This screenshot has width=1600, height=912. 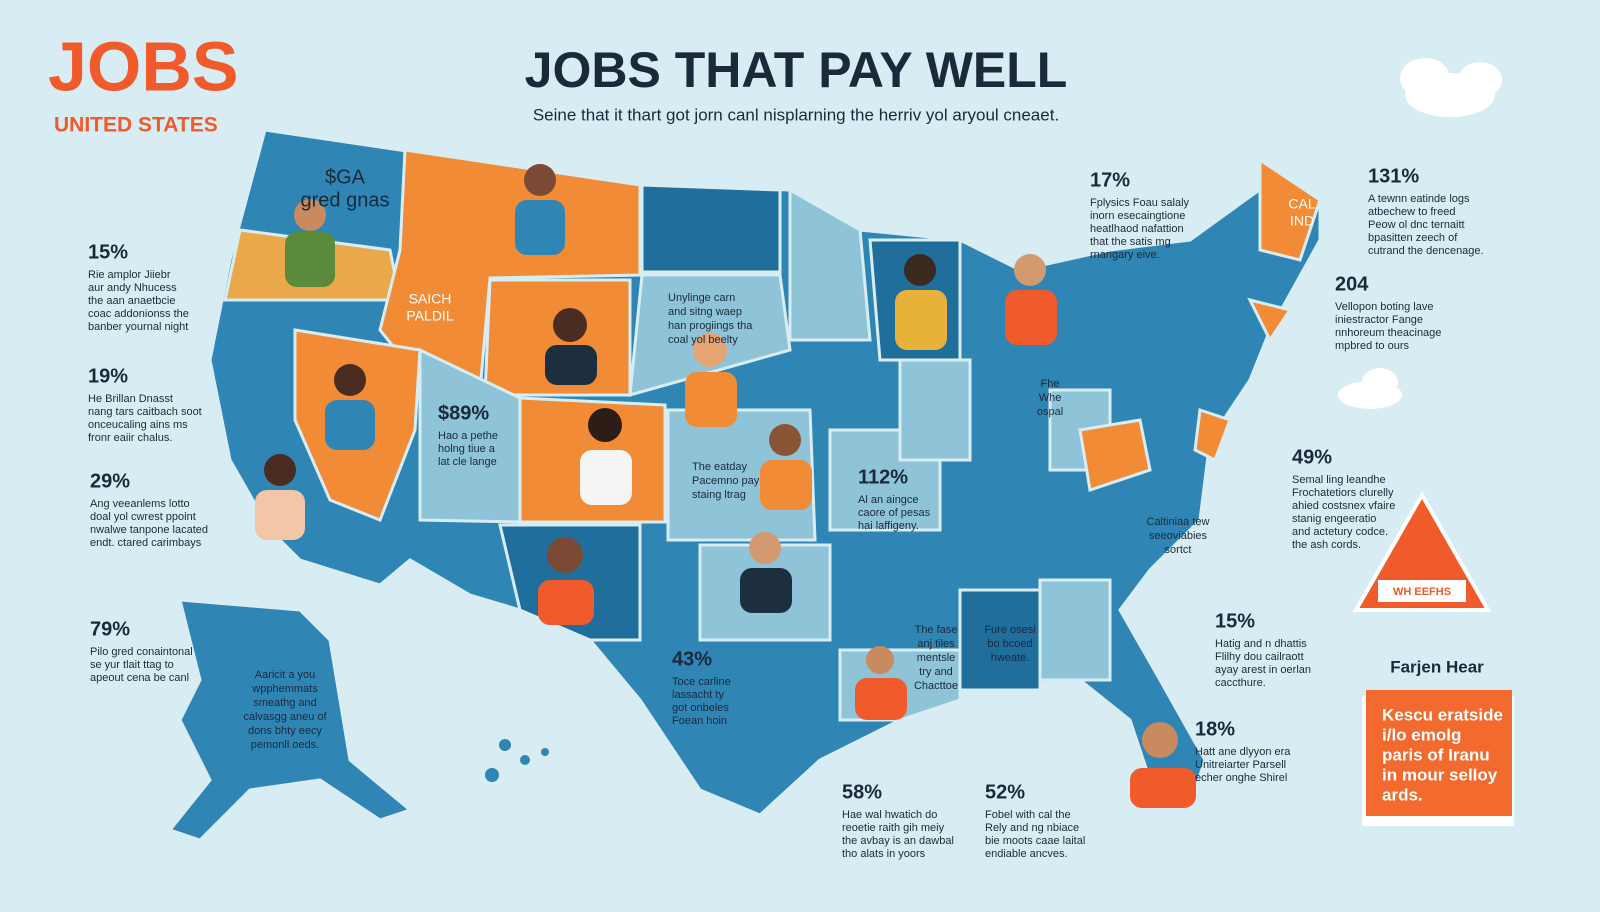 I want to click on map-label: sortct, so click(x=1178, y=550).